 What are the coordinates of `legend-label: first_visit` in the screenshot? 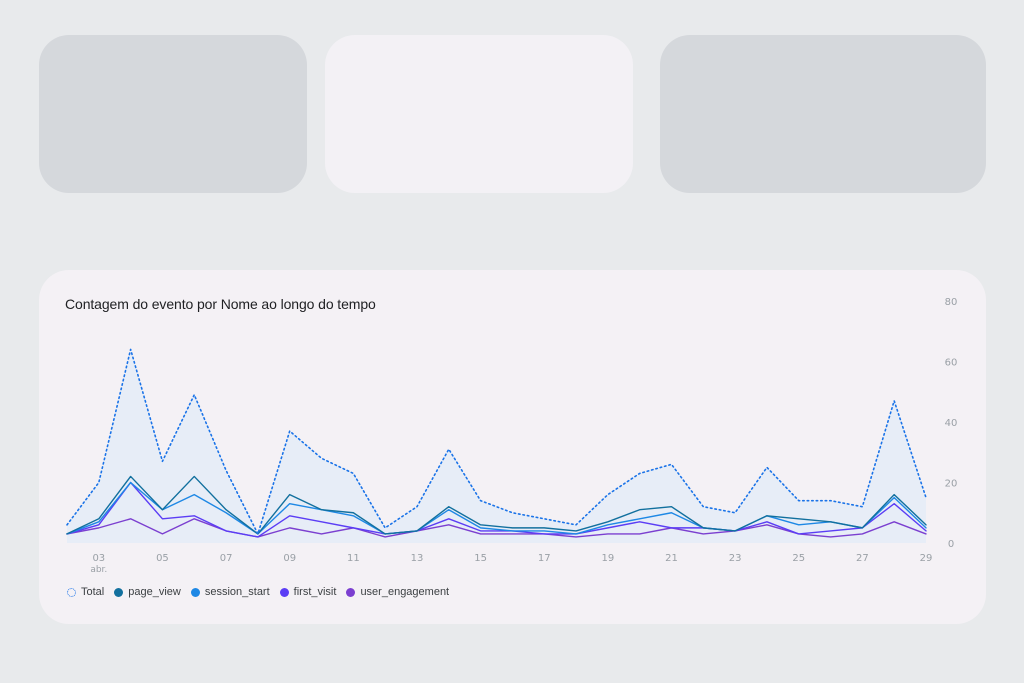 It's located at (315, 592).